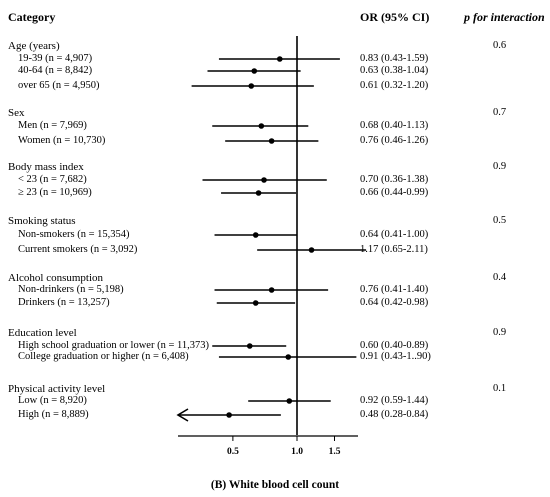  I want to click on subgroup-label: Low (n = 8,920), so click(52, 400).